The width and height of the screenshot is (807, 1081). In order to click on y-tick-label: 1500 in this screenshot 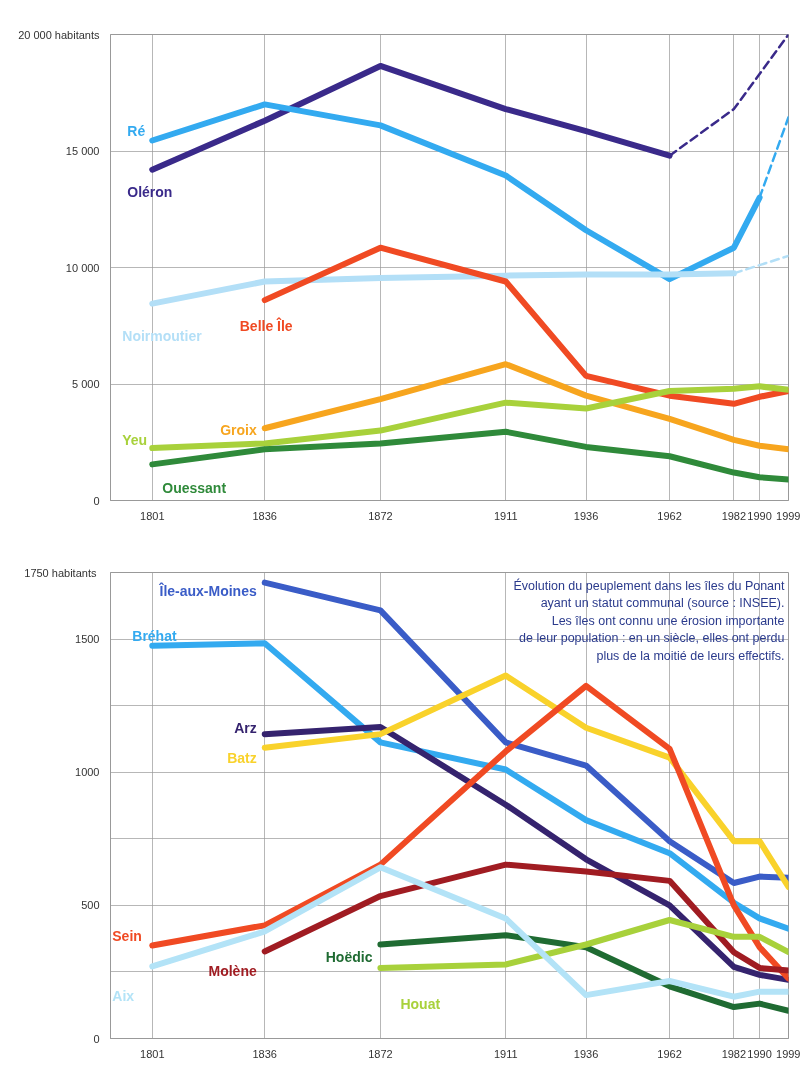, I will do `click(87, 639)`.